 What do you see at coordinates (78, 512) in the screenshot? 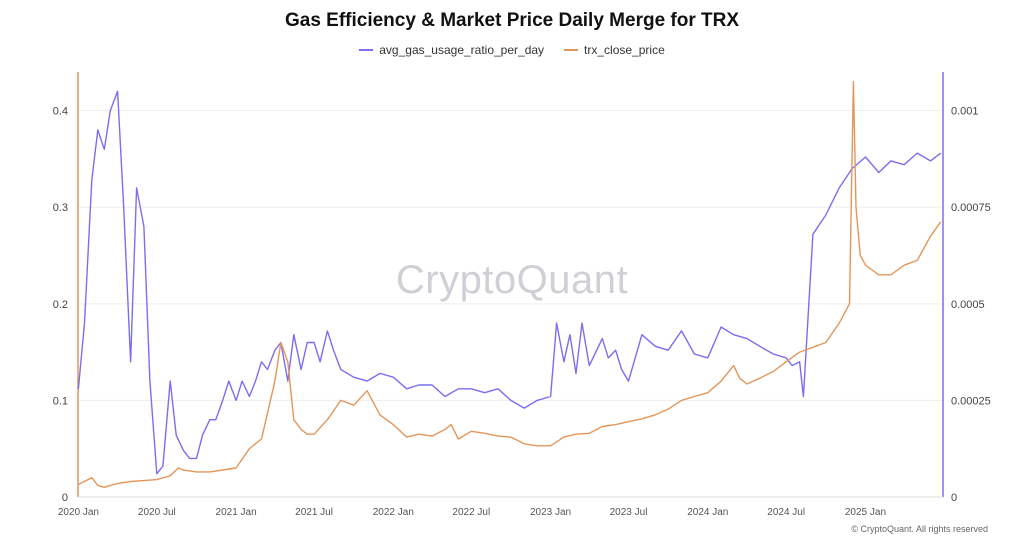
I see `x-tick-label: 2020 Jan` at bounding box center [78, 512].